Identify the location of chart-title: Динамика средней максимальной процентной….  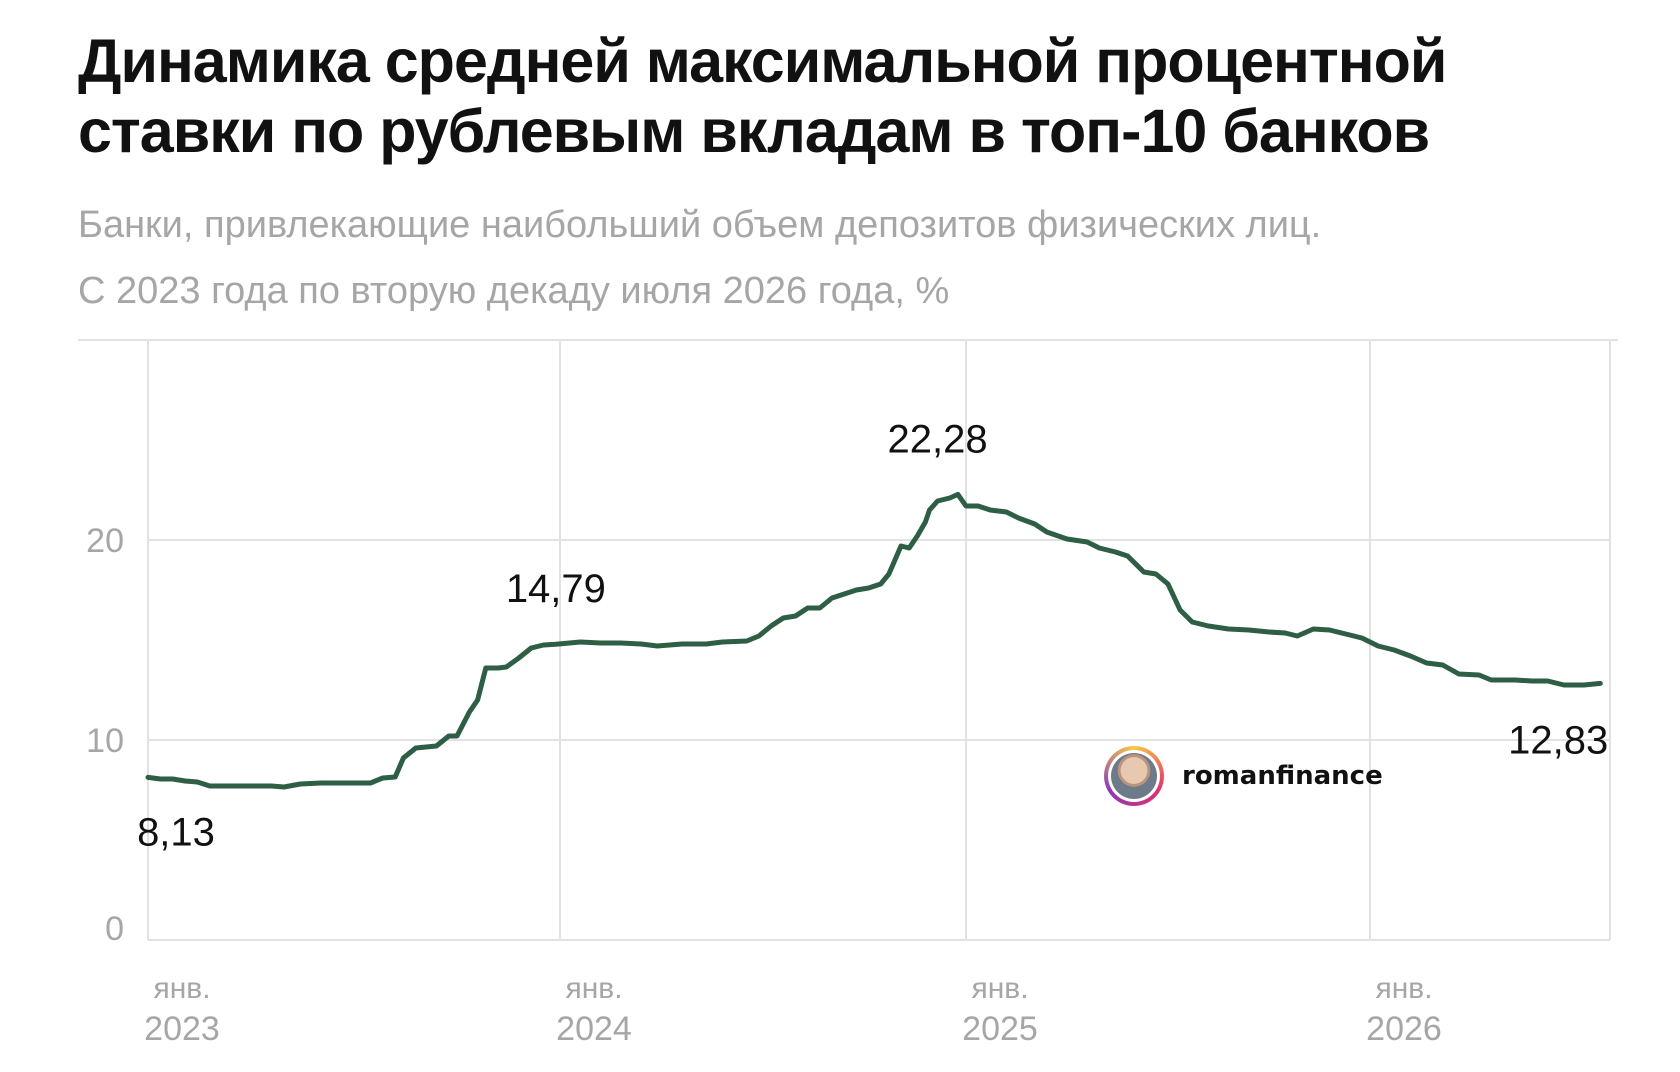
(762, 96).